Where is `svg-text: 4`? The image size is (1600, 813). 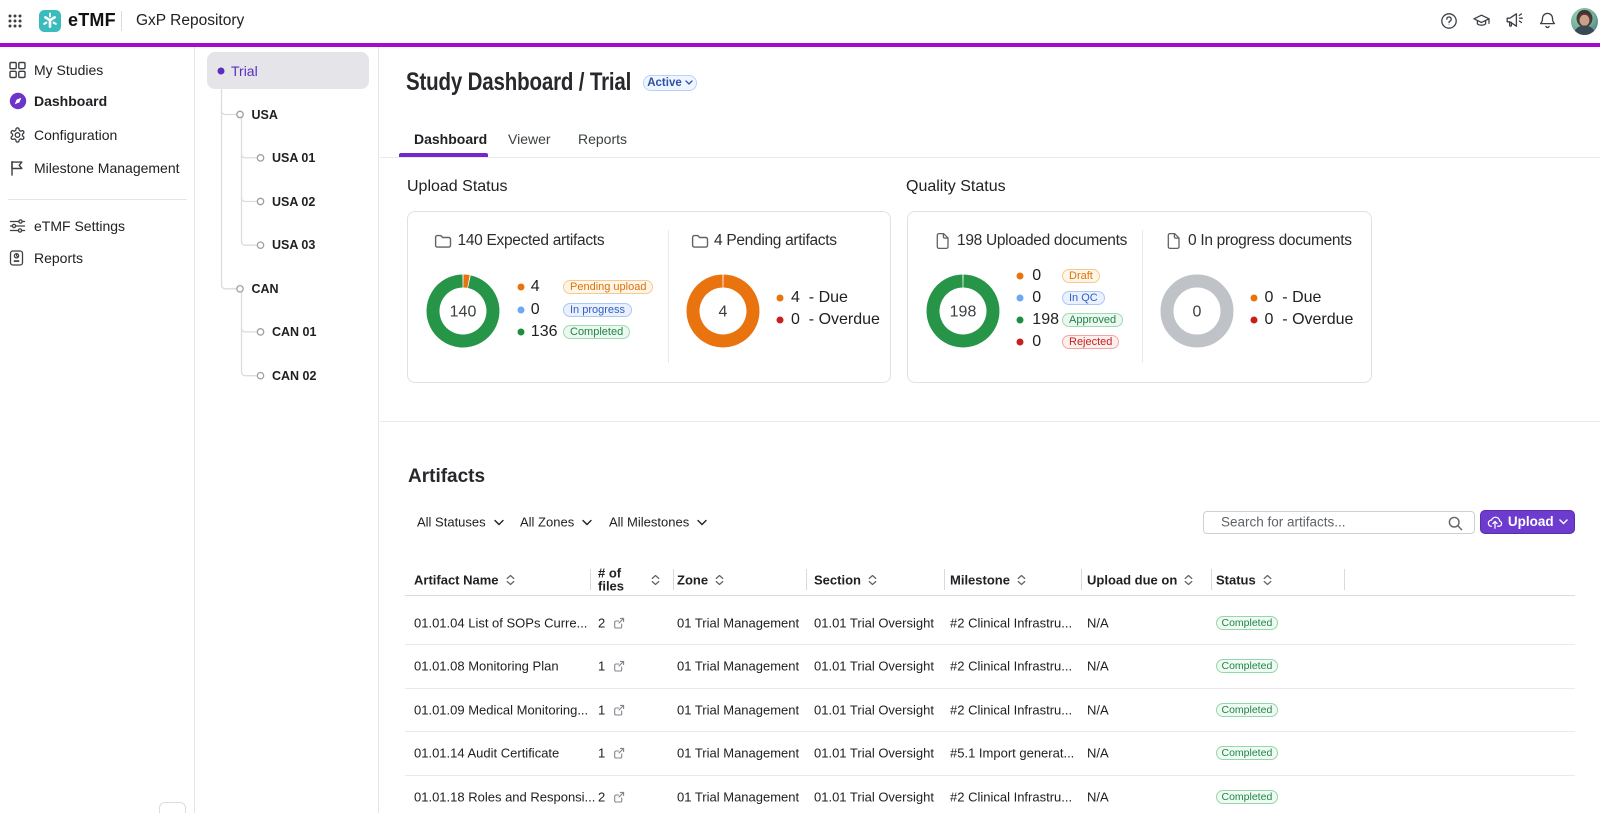 svg-text: 4 is located at coordinates (722, 312).